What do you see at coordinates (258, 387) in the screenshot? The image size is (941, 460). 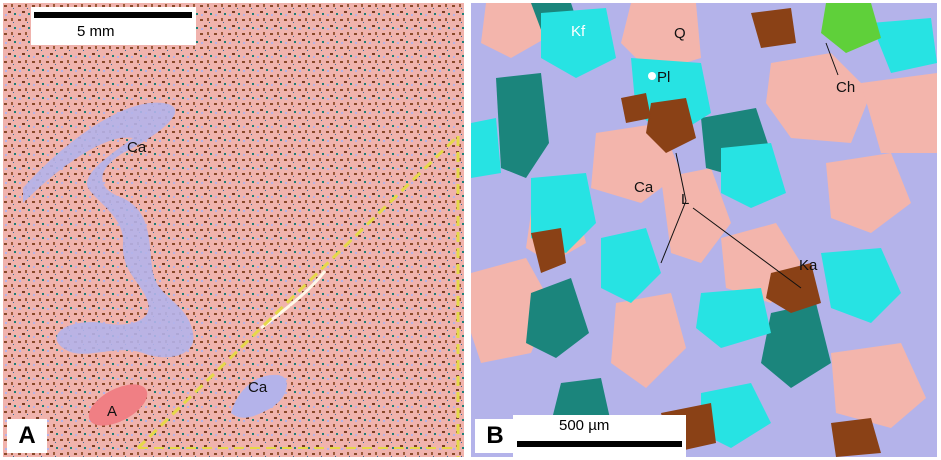 I see `label-ca-bottom: Ca` at bounding box center [258, 387].